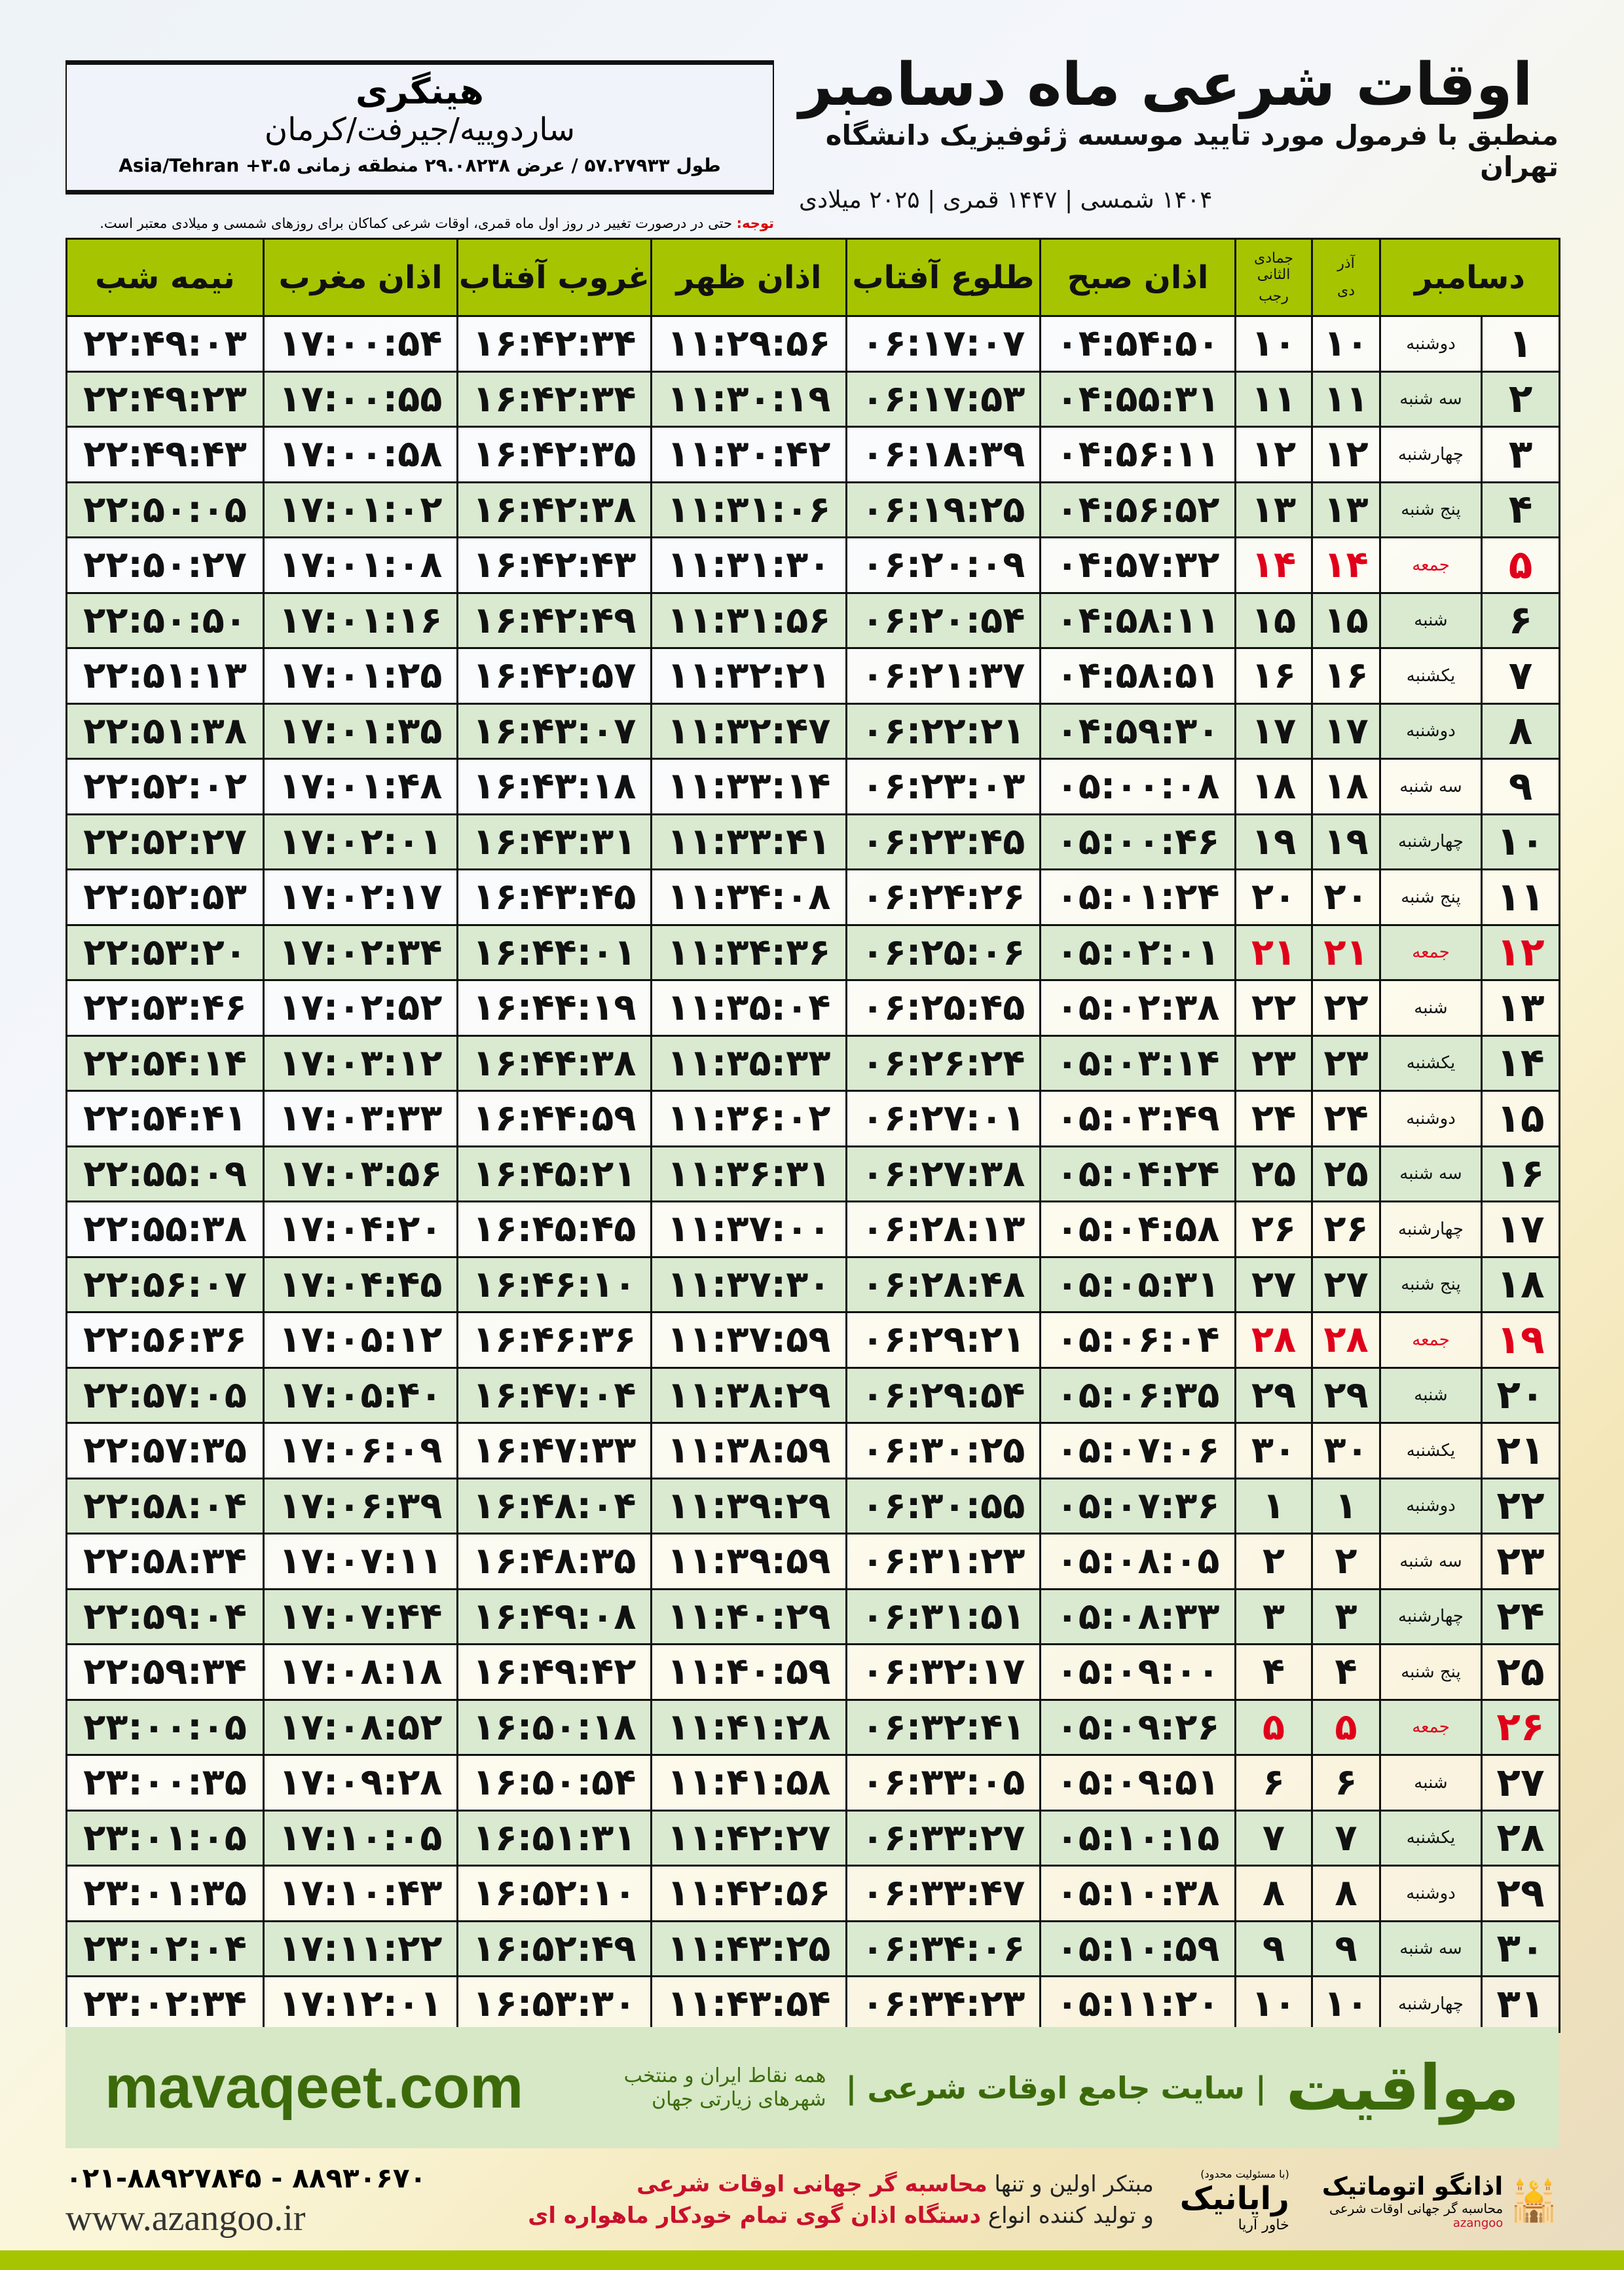  I want to click on header-month: دسامبر, so click(1469, 277).